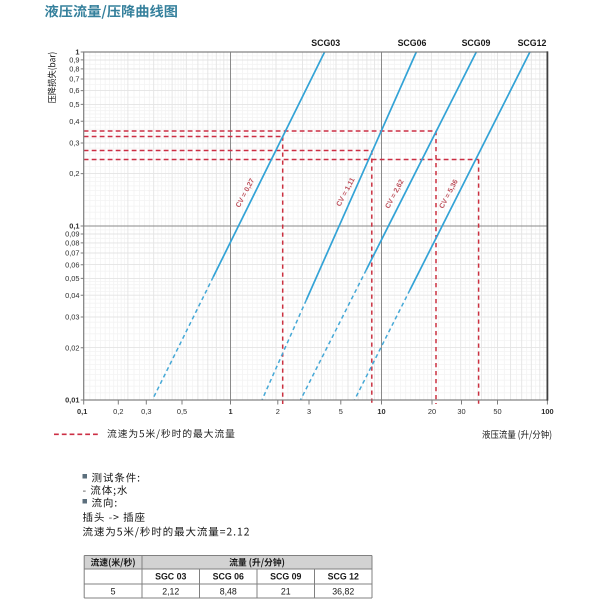  Describe the element at coordinates (170, 577) in the screenshot. I see `svg-text: SGC 03` at that location.